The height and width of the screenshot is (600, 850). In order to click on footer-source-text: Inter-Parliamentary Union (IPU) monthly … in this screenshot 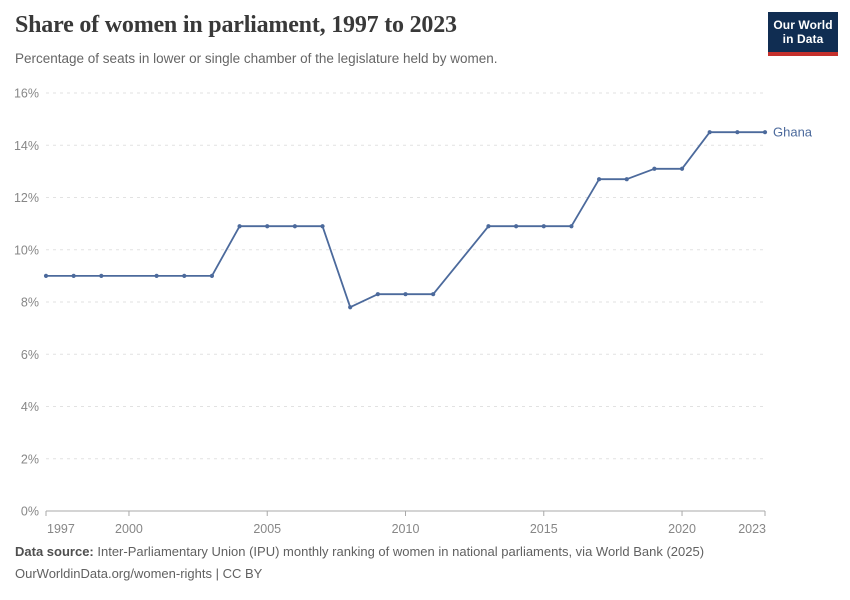, I will do `click(399, 551)`.